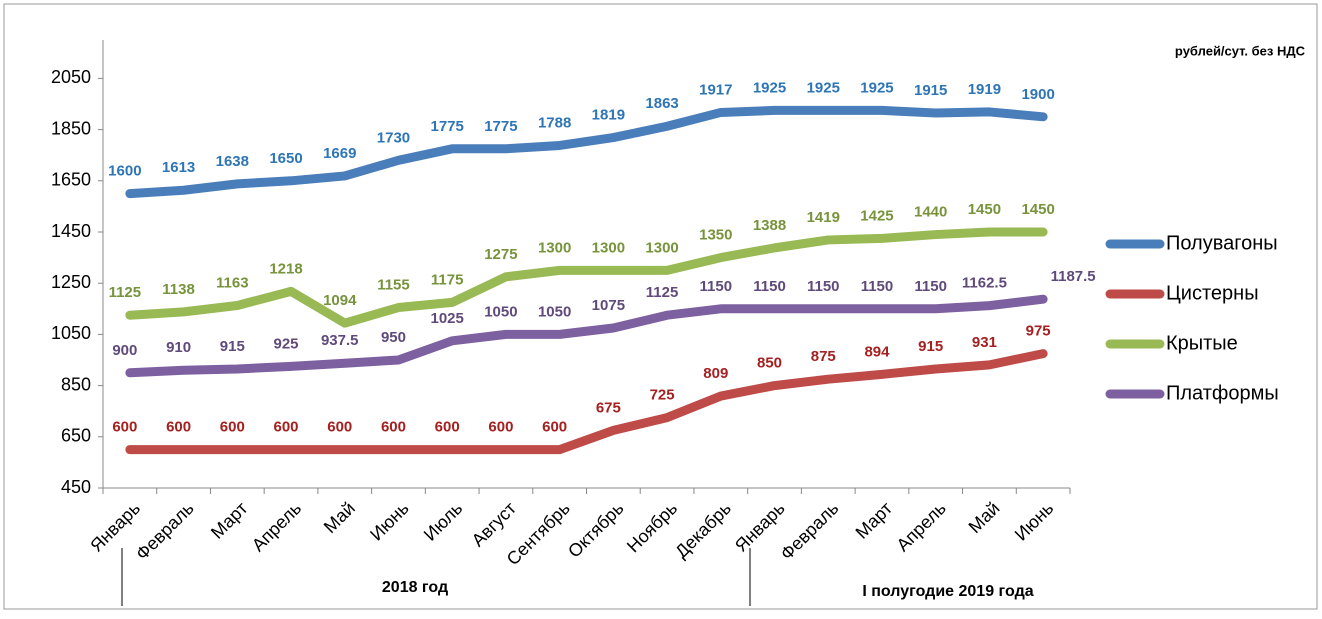  I want to click on data-label: 925, so click(286, 343).